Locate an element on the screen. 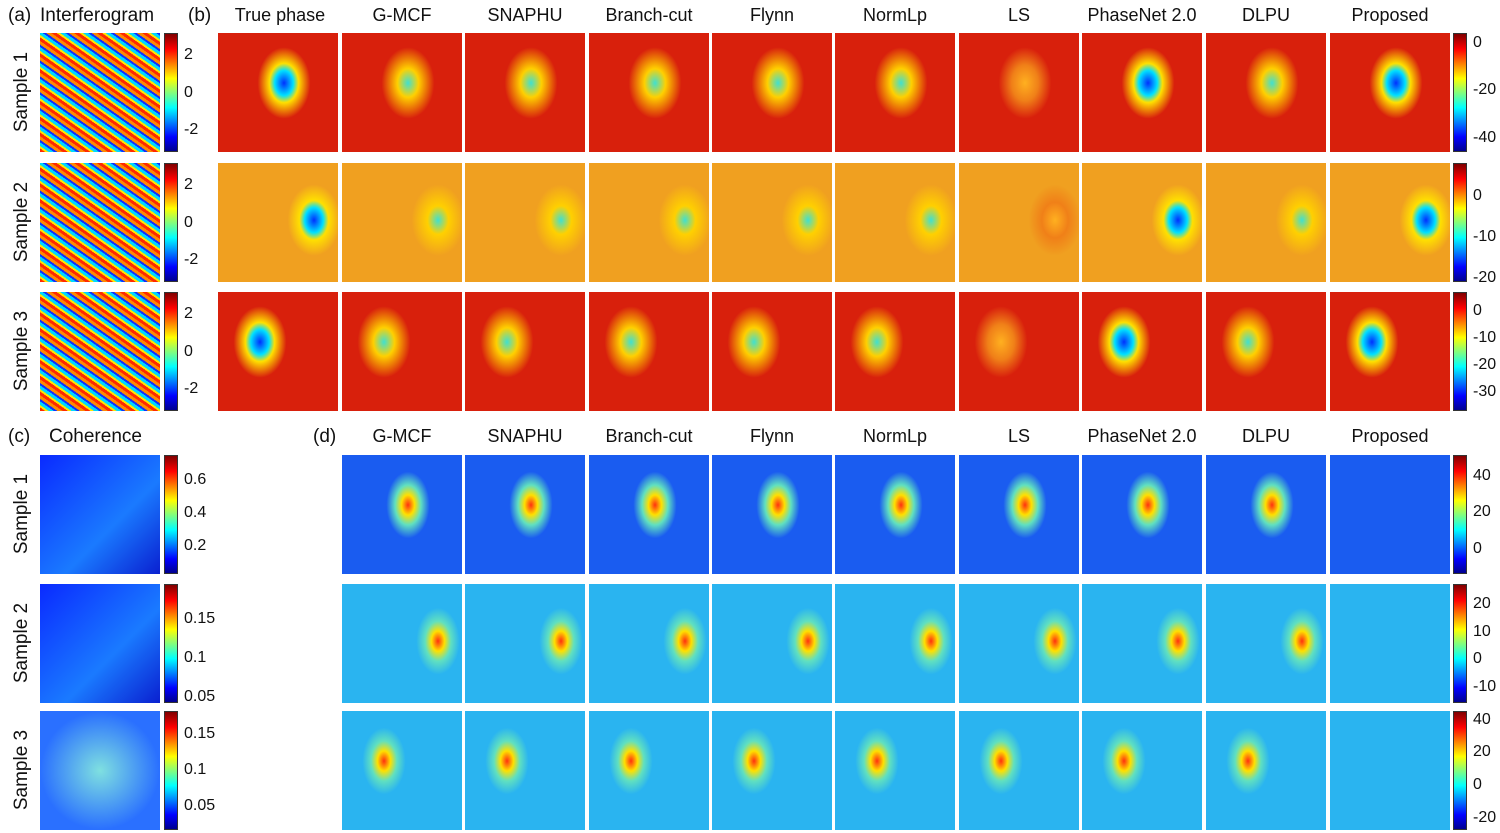  colorbar-tick-label: 10 is located at coordinates (1482, 631).